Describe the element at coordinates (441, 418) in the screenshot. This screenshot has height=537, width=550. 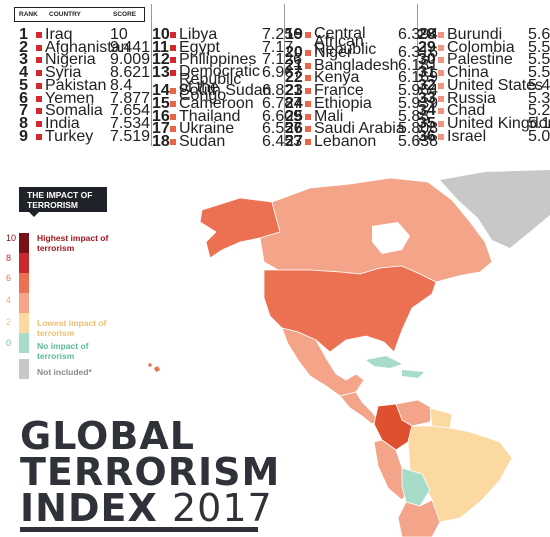
I see `map-guianas` at that location.